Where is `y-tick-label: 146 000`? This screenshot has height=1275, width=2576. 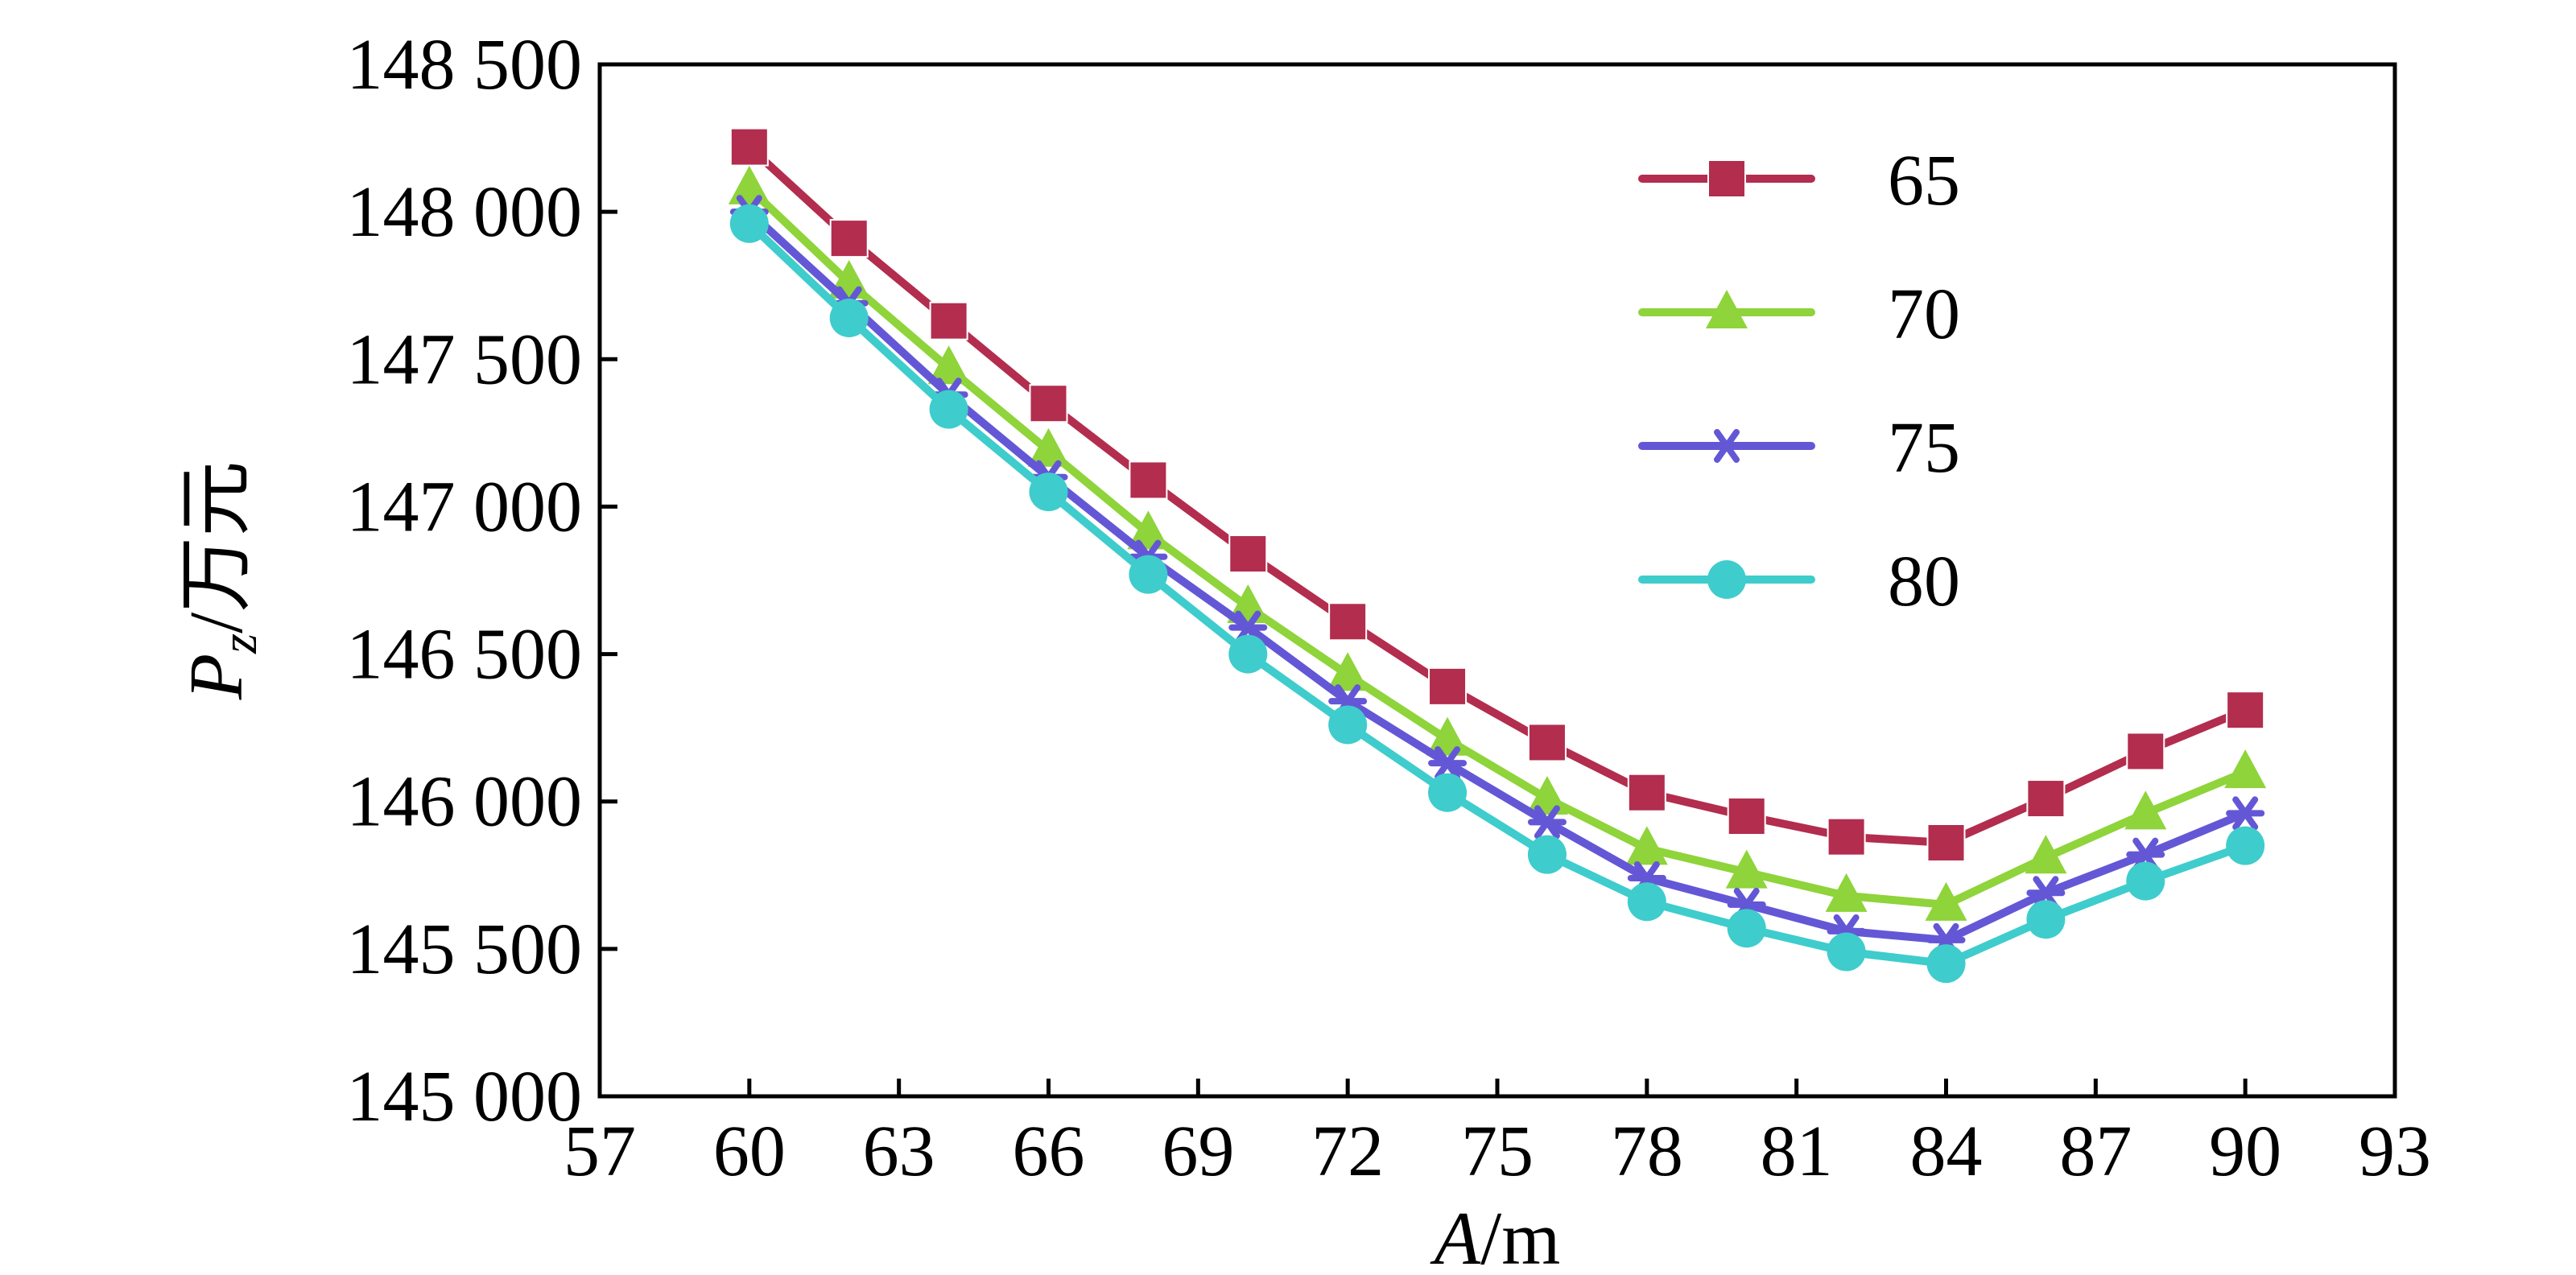 y-tick-label: 146 000 is located at coordinates (465, 802).